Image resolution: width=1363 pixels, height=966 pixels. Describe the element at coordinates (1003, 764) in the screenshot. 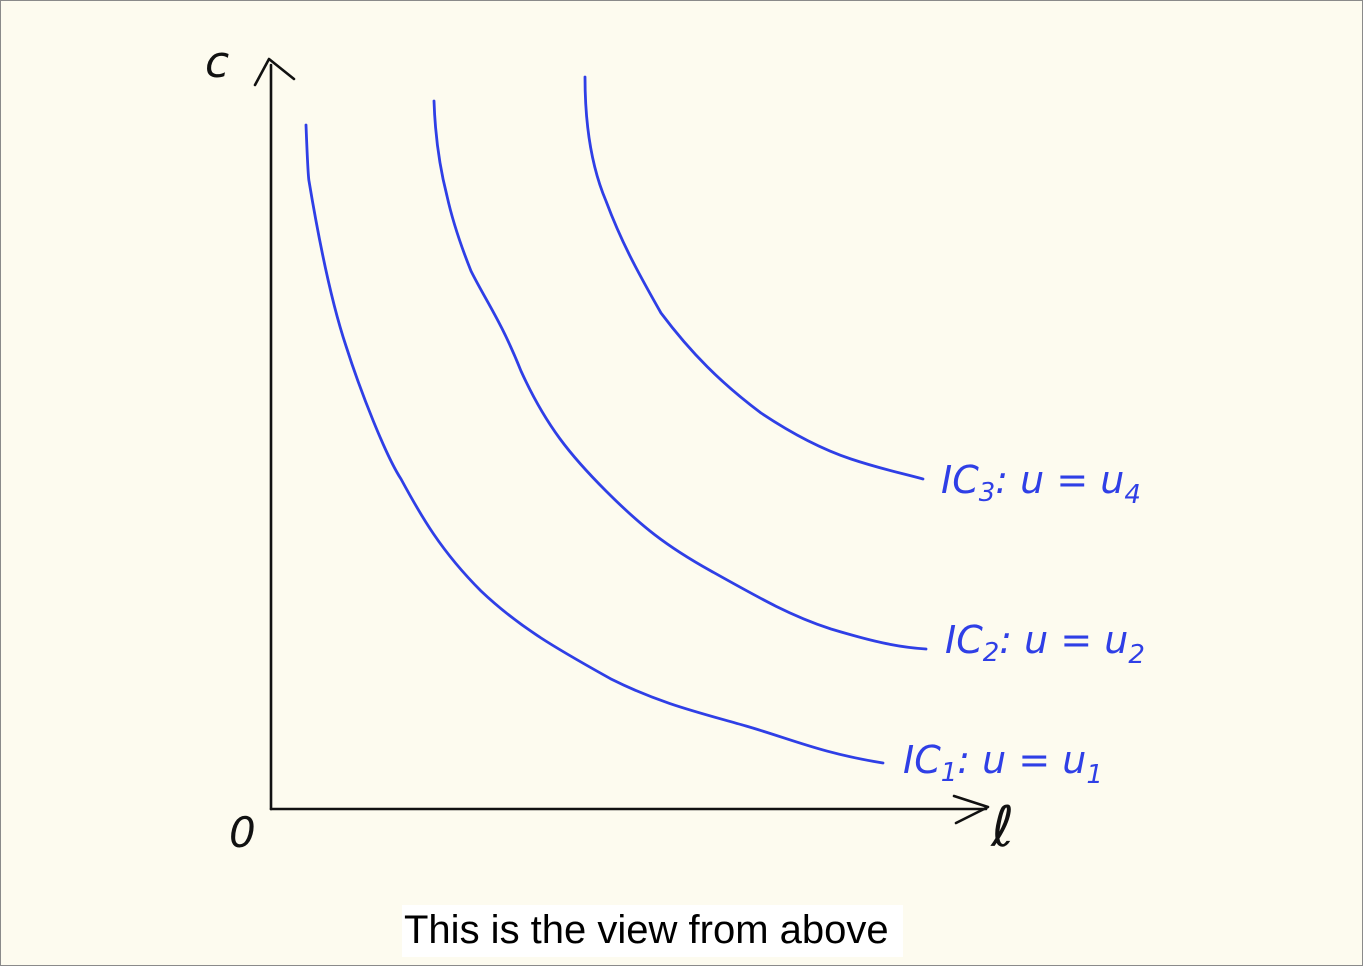

I see `curve-label-1: IC1: u = u1` at that location.